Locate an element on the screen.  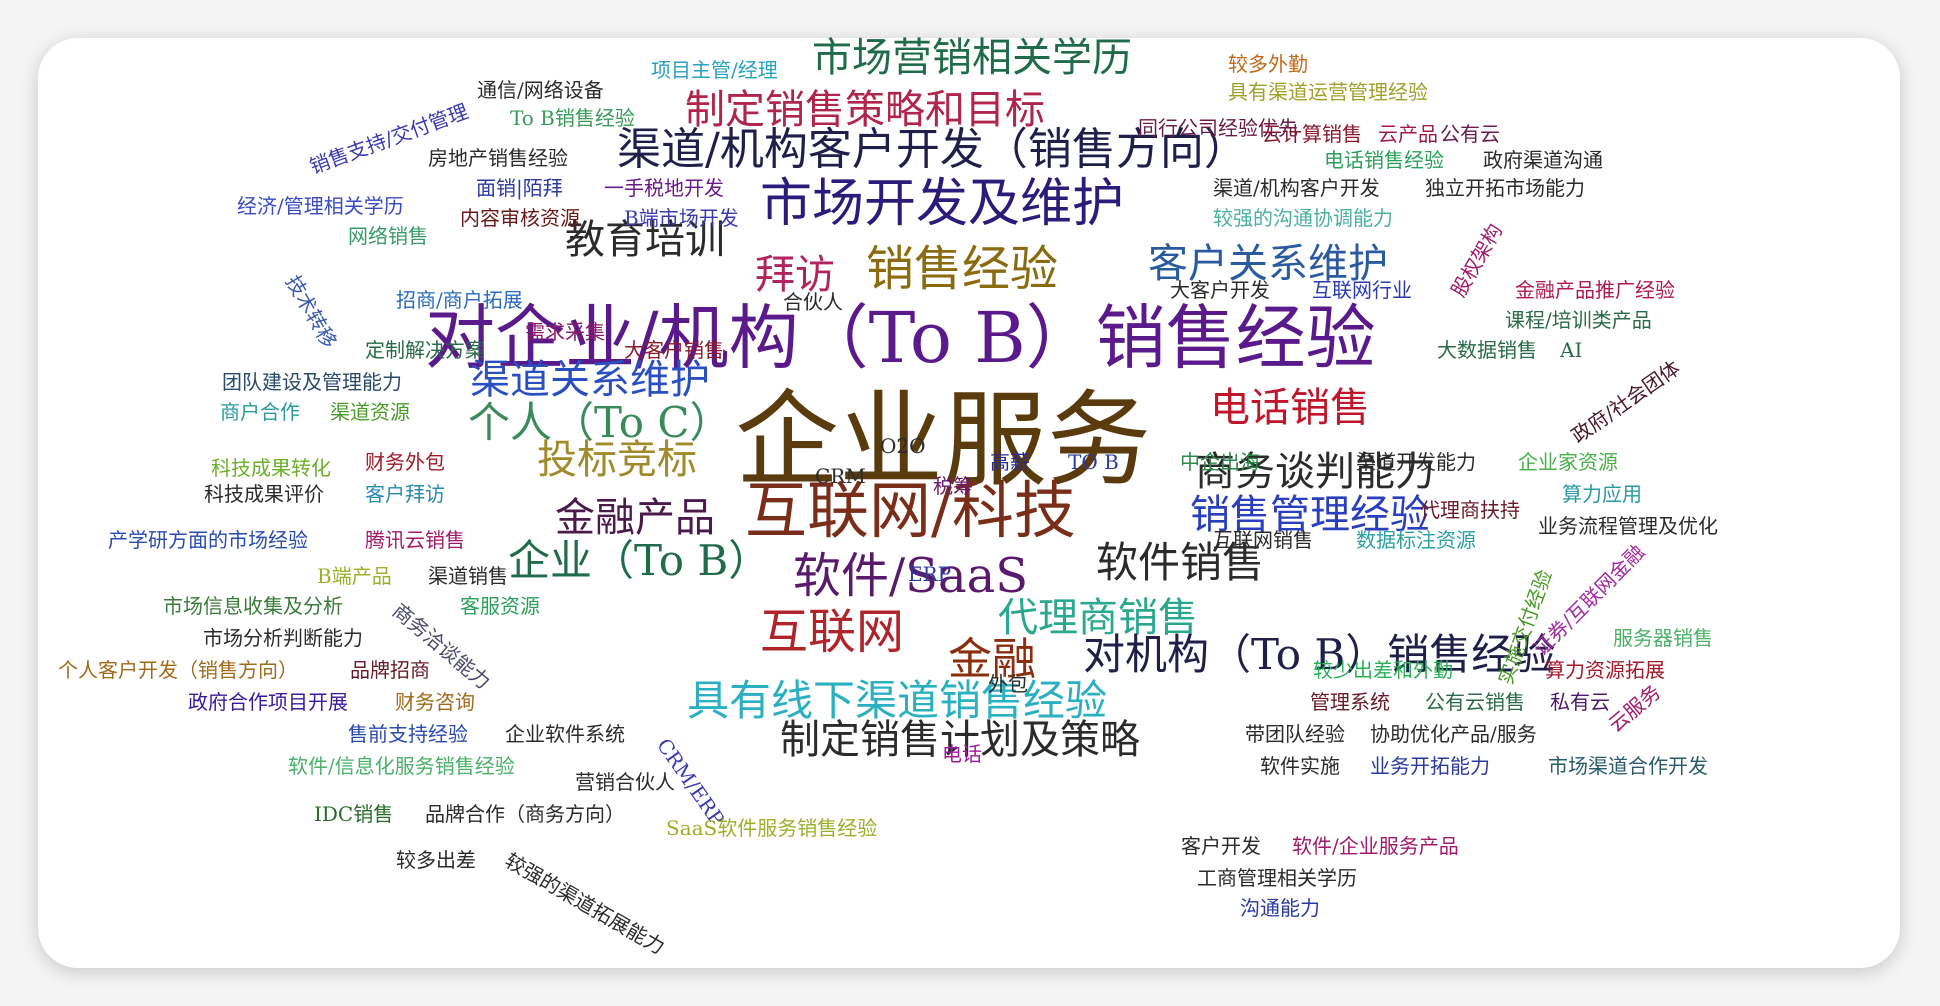
cloud-word: 定制解决方案 is located at coordinates (425, 350).